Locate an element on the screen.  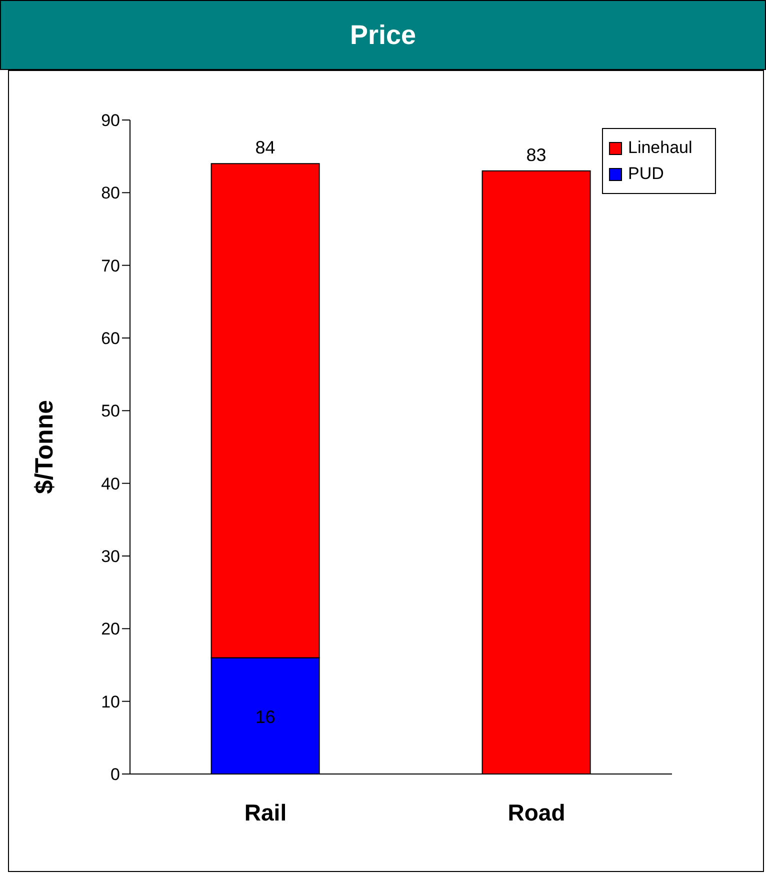
y-tick-label: 10 is located at coordinates (110, 702).